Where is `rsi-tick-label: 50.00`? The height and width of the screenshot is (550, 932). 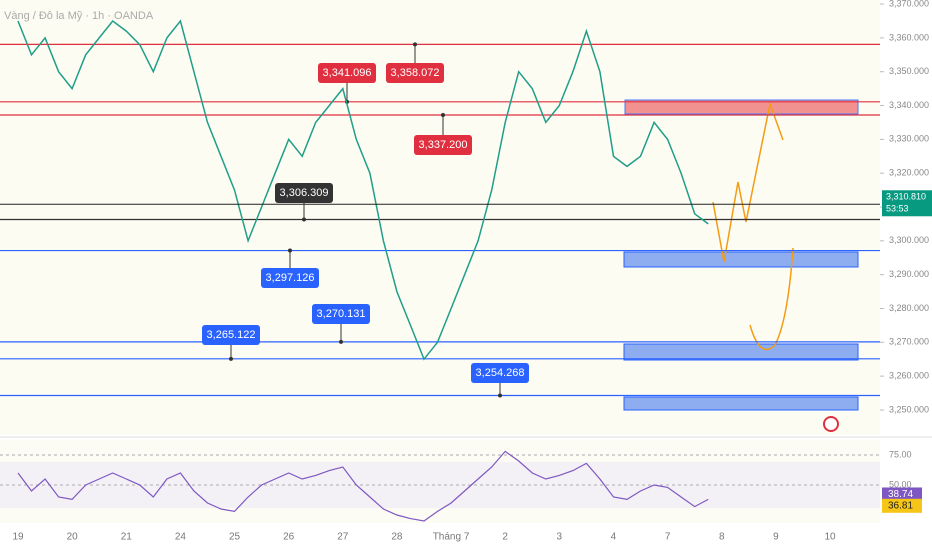
rsi-tick-label: 50.00 is located at coordinates (900, 484).